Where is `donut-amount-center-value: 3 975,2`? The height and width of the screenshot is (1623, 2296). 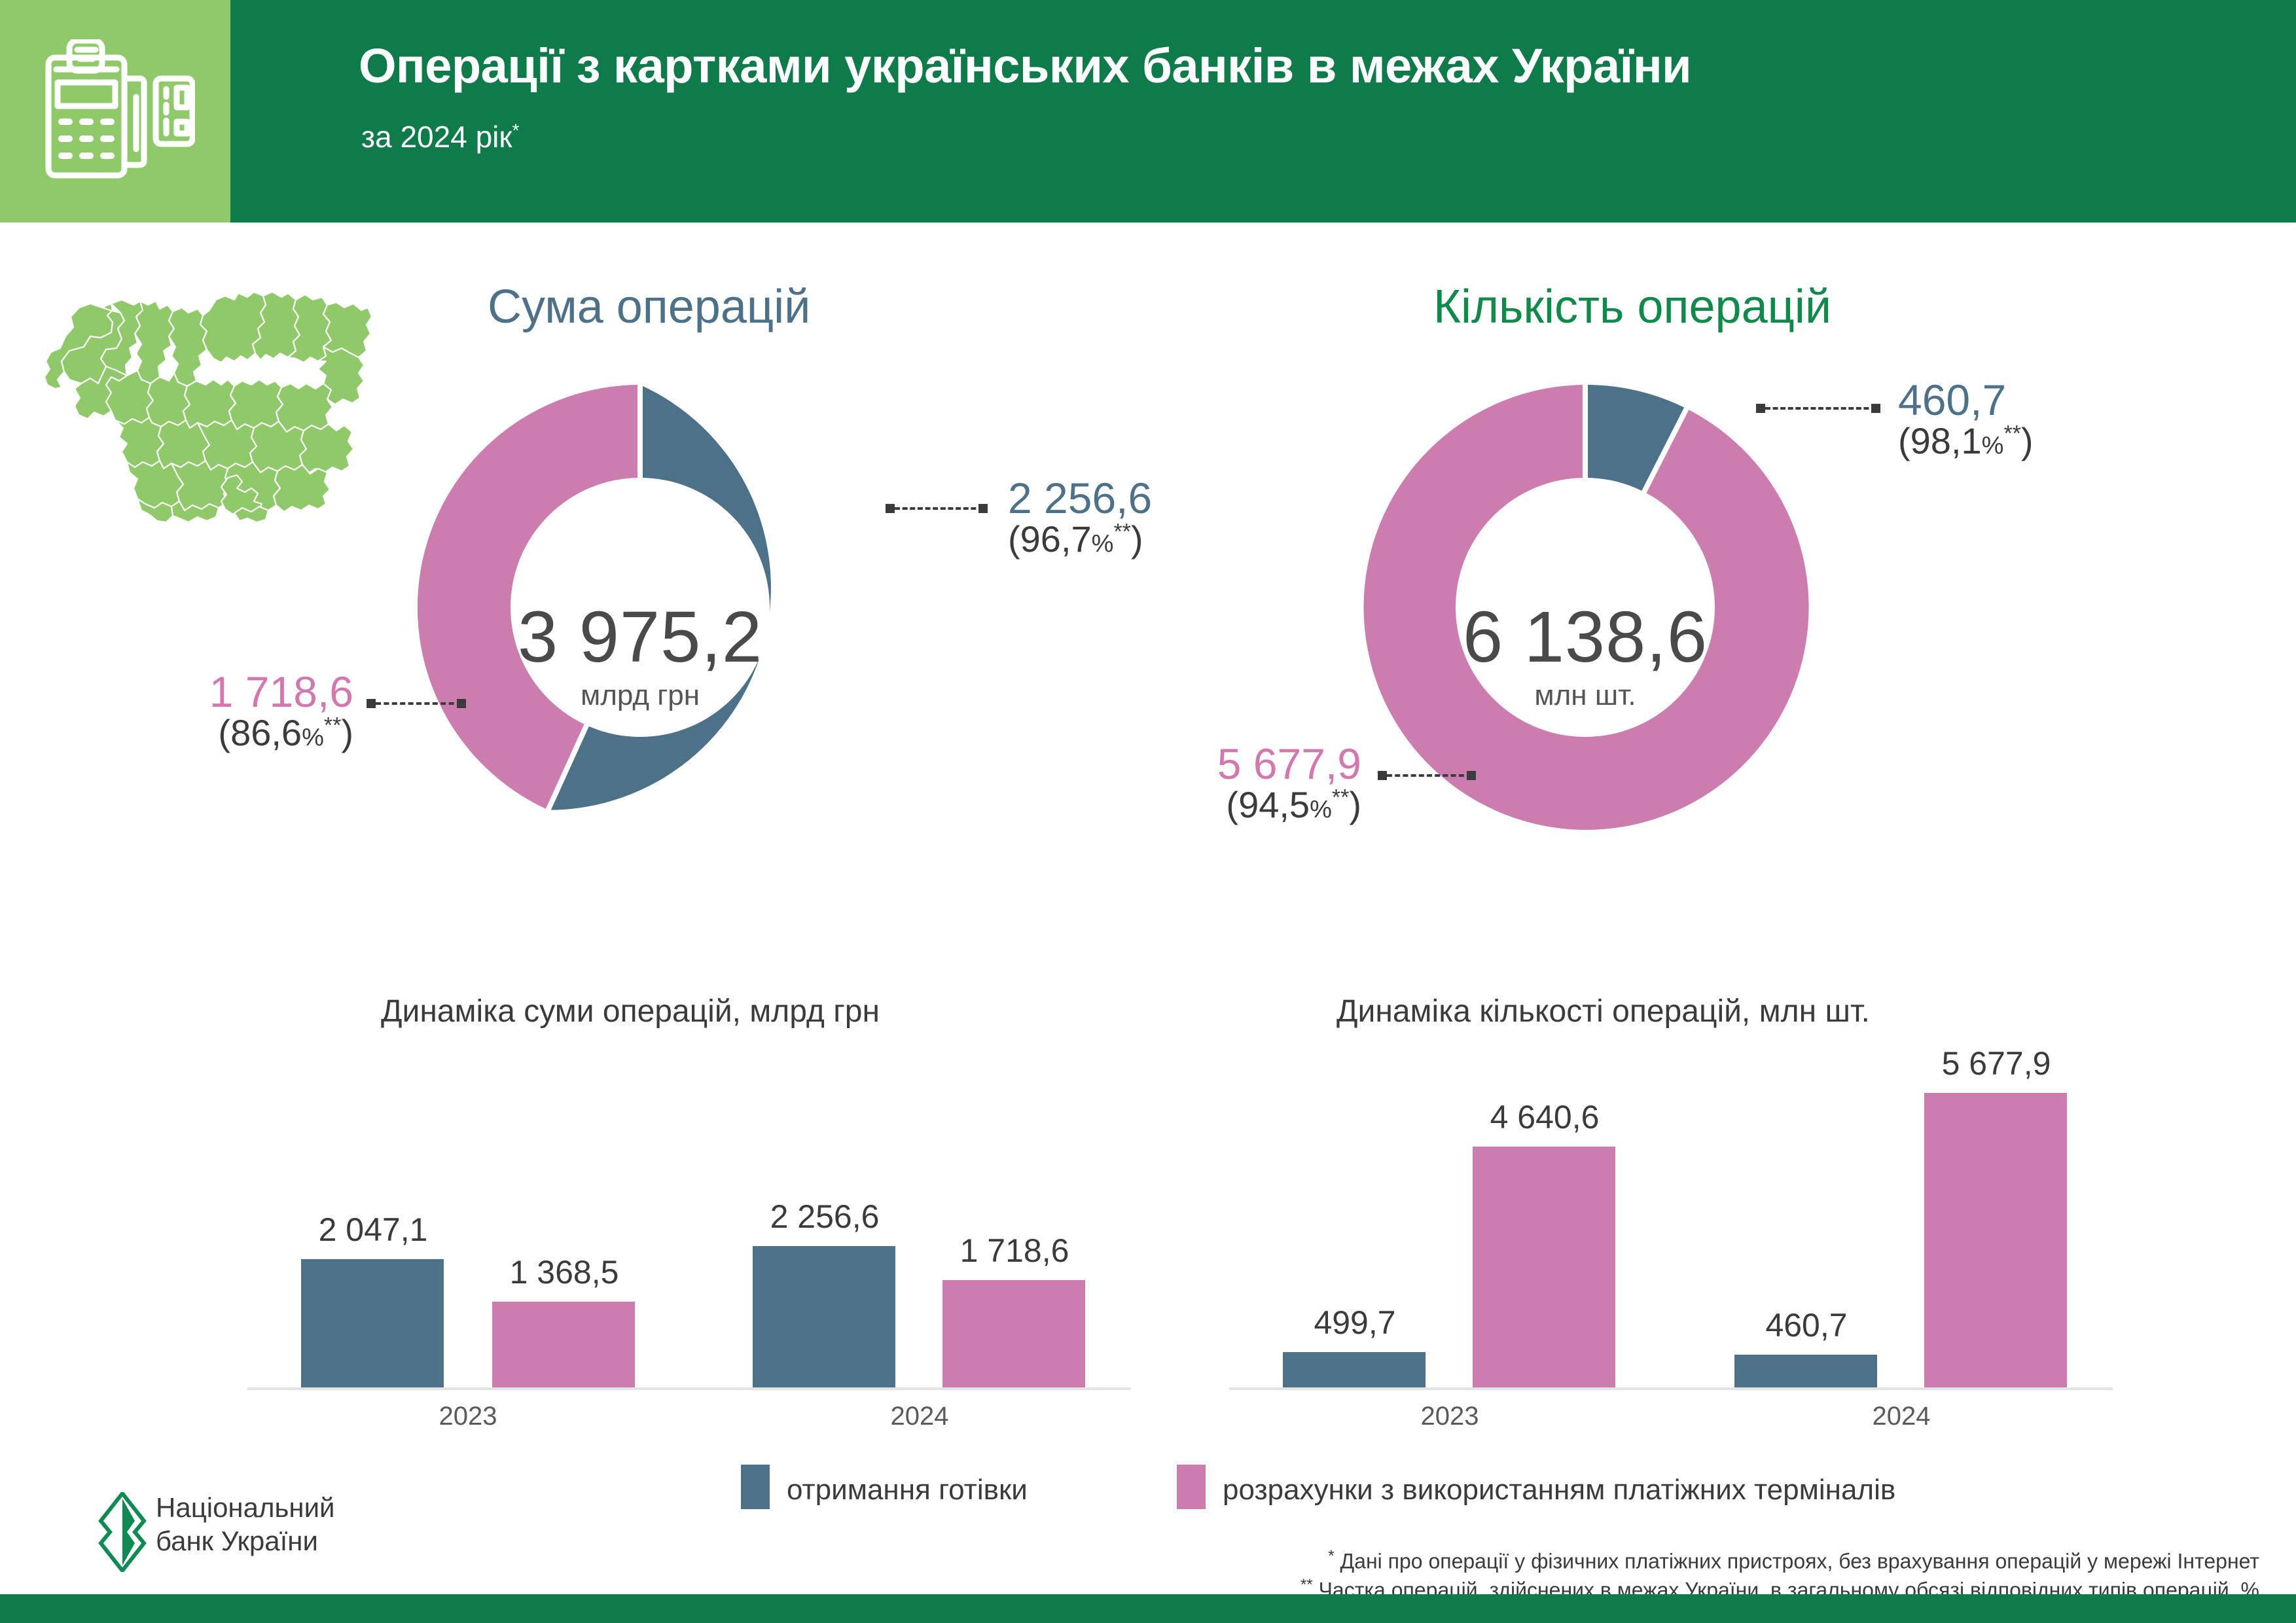 donut-amount-center-value: 3 975,2 is located at coordinates (639, 637).